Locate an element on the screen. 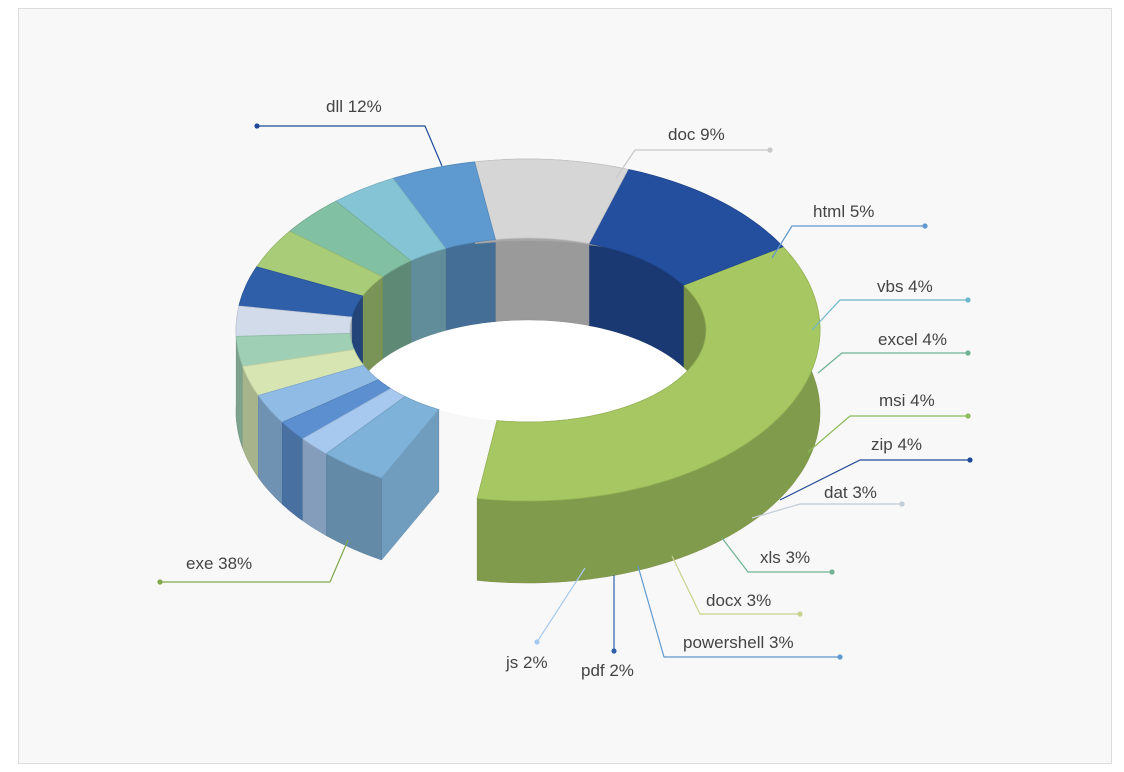  leader-dot-msi is located at coordinates (968, 416).